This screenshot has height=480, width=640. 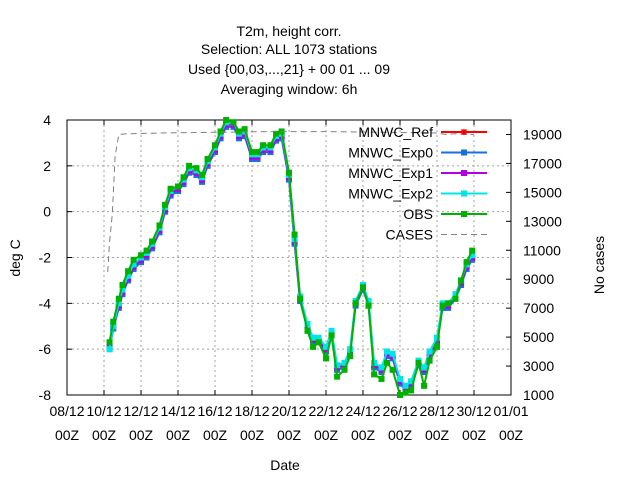 I want to click on legend-label: MNWC_Exp2, so click(x=390, y=194).